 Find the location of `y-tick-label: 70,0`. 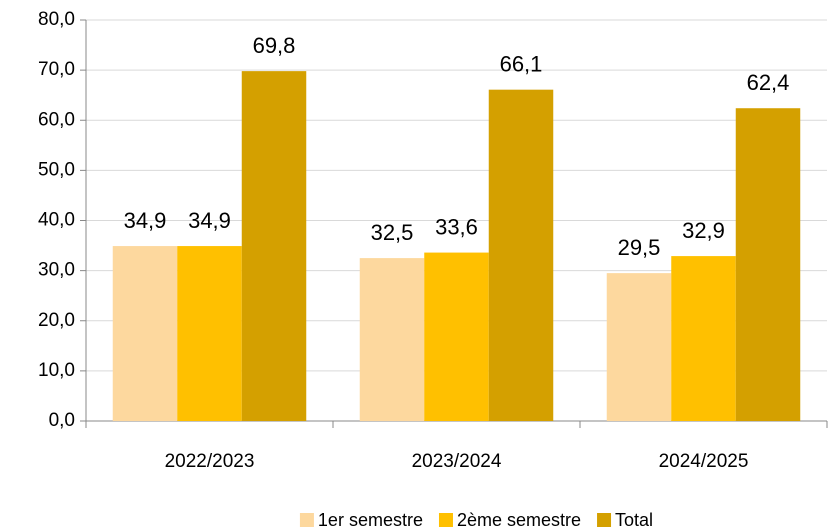

y-tick-label: 70,0 is located at coordinates (56, 69).